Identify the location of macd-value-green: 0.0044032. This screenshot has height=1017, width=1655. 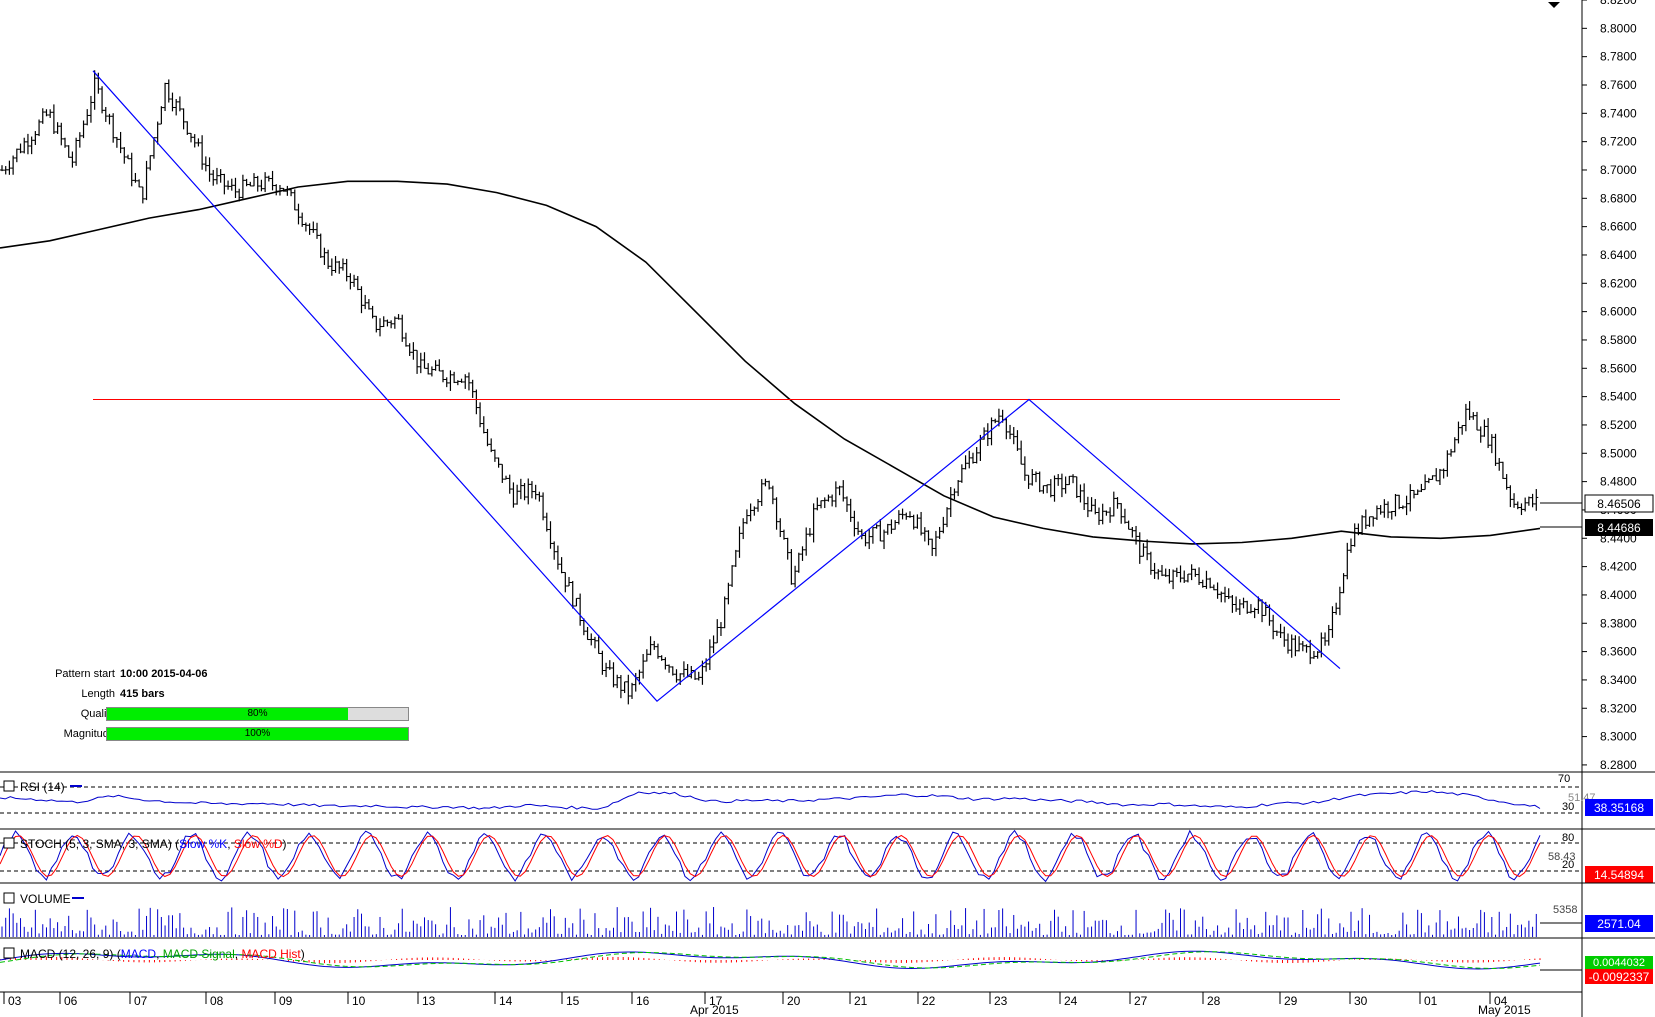
(1619, 963).